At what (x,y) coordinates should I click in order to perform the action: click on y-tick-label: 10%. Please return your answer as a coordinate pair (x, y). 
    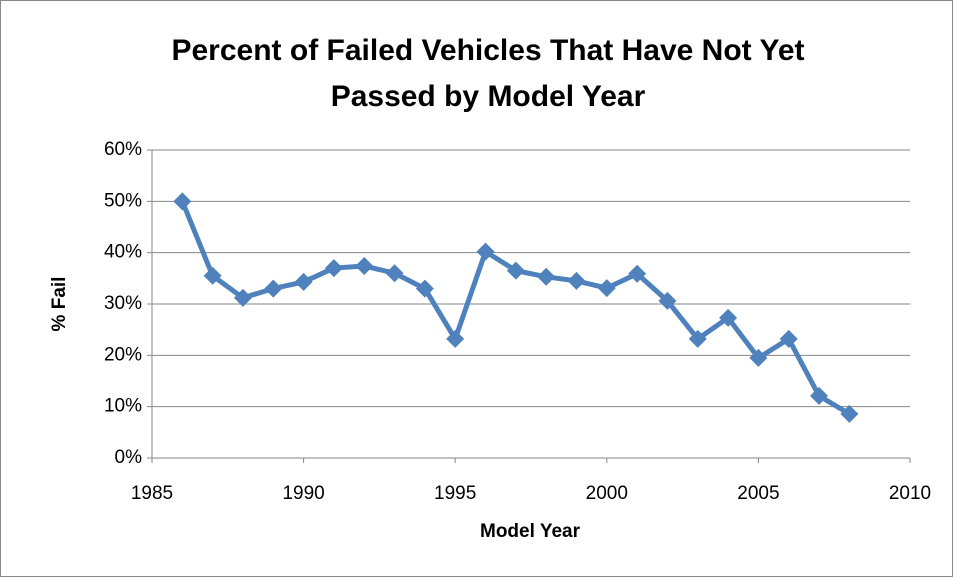
    Looking at the image, I should click on (123, 406).